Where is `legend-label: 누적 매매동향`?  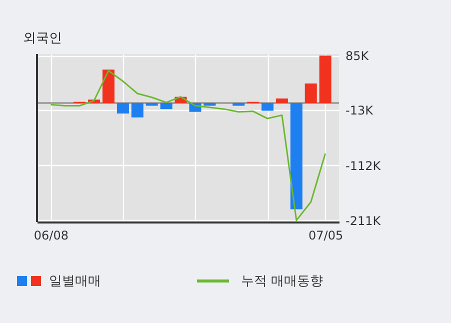 legend-label: 누적 매매동향 is located at coordinates (282, 281).